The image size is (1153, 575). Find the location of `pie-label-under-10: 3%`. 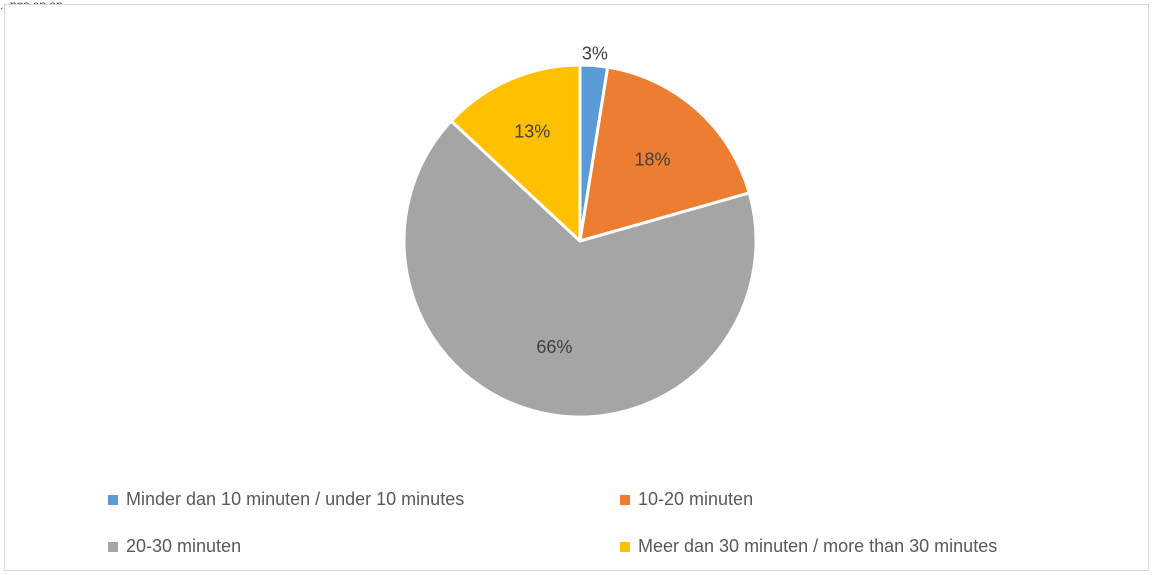

pie-label-under-10: 3% is located at coordinates (595, 53).